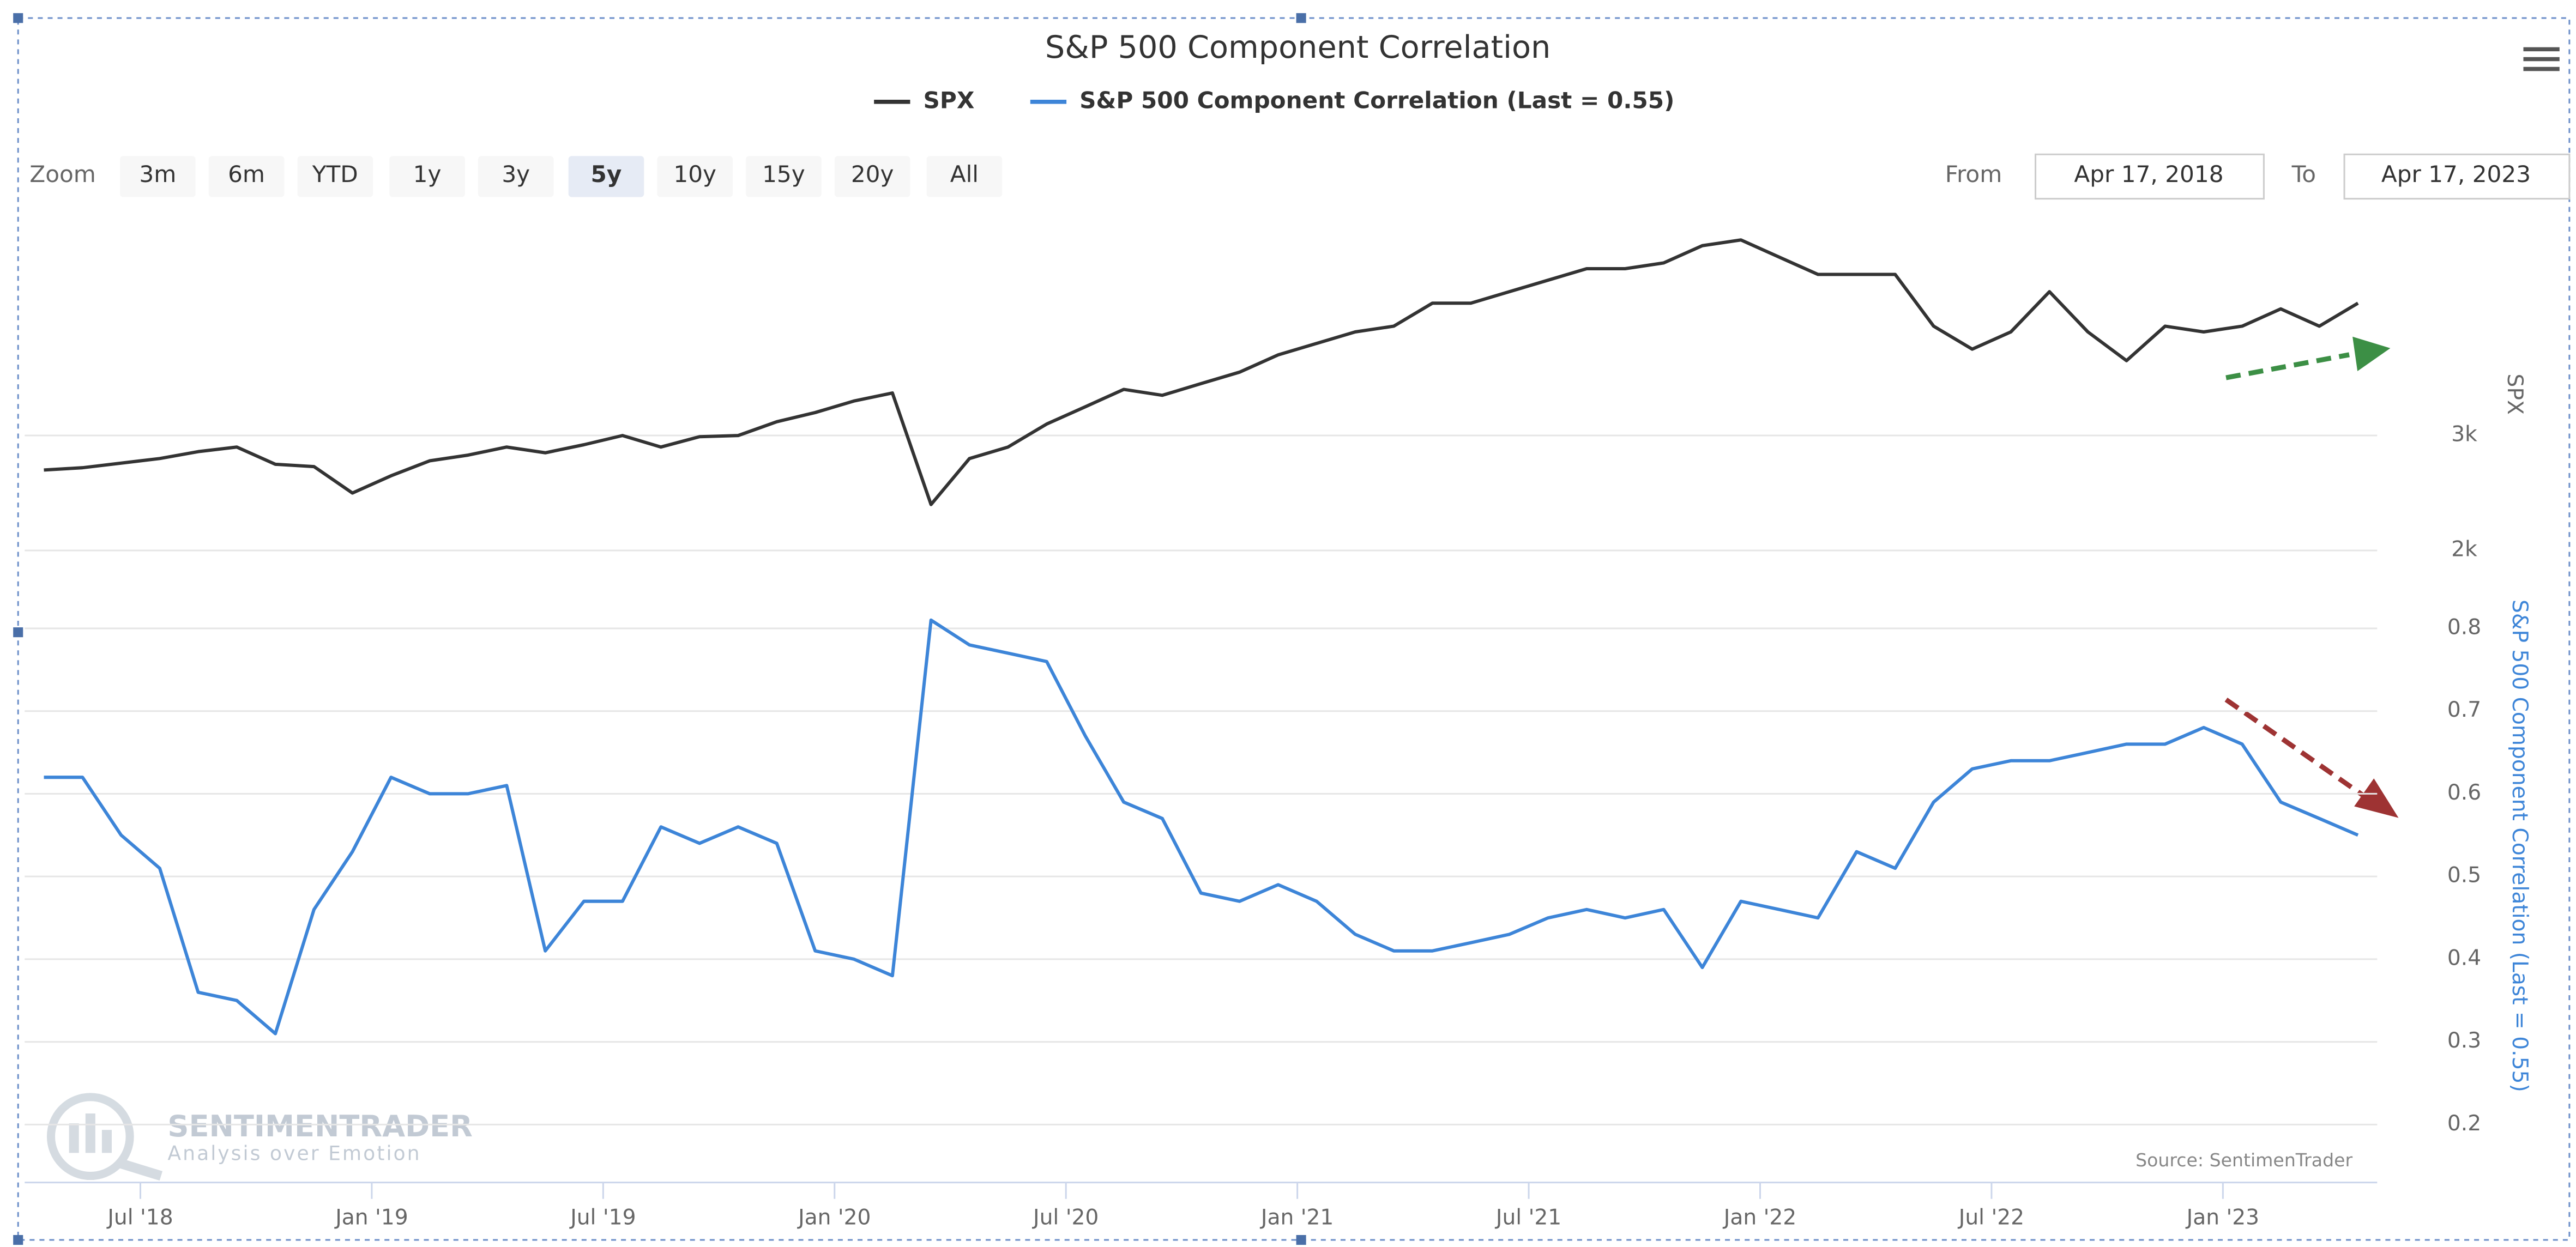 This screenshot has width=2576, height=1247. Describe the element at coordinates (104, 1137) in the screenshot. I see `watermark` at that location.